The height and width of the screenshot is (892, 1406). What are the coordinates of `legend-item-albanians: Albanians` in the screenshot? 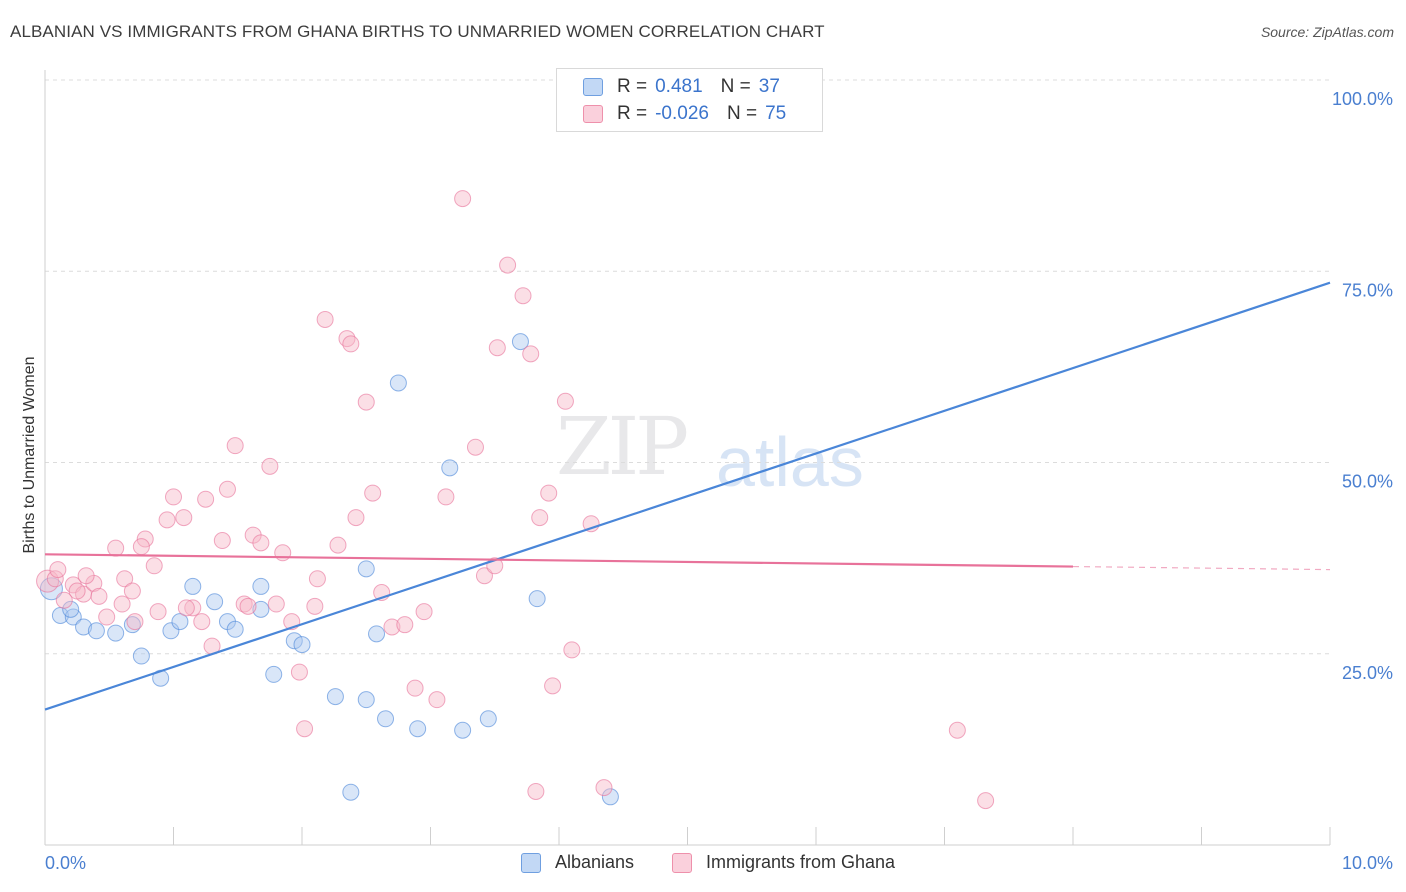 It's located at (577, 862).